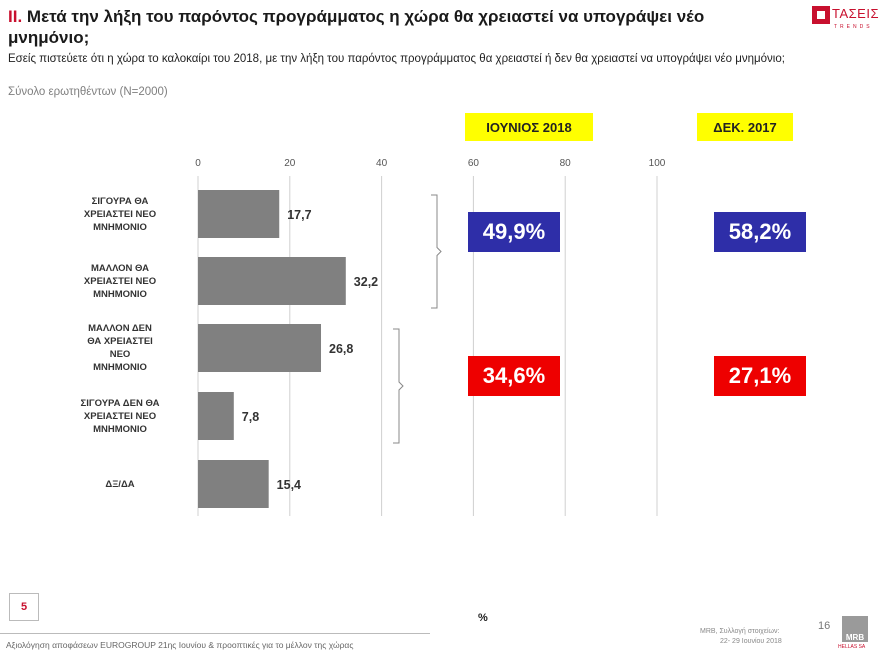 The width and height of the screenshot is (880, 659). I want to click on x-tick-label: 100, so click(657, 163).